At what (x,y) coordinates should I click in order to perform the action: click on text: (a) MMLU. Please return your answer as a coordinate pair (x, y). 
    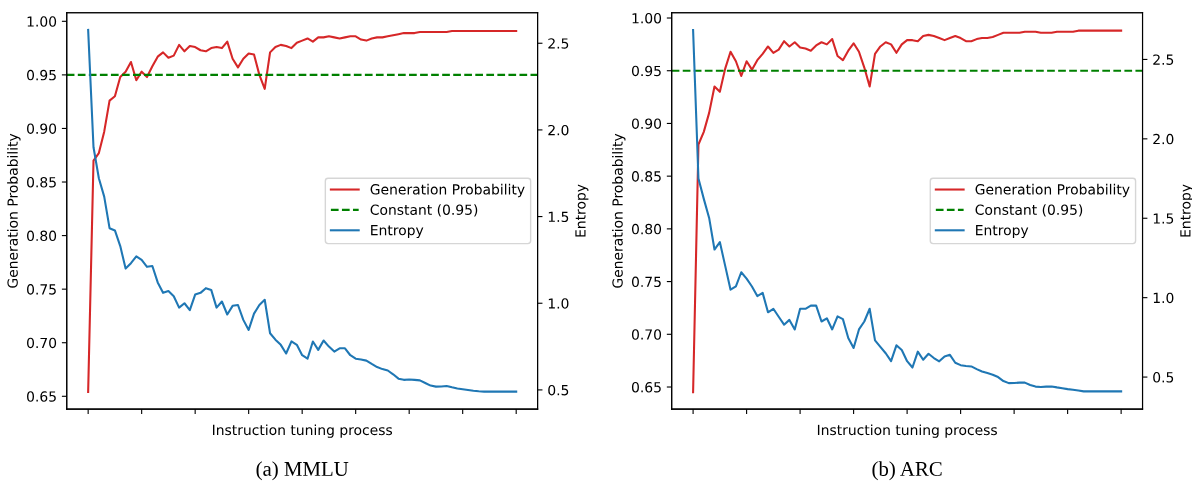
    Looking at the image, I should click on (302, 471).